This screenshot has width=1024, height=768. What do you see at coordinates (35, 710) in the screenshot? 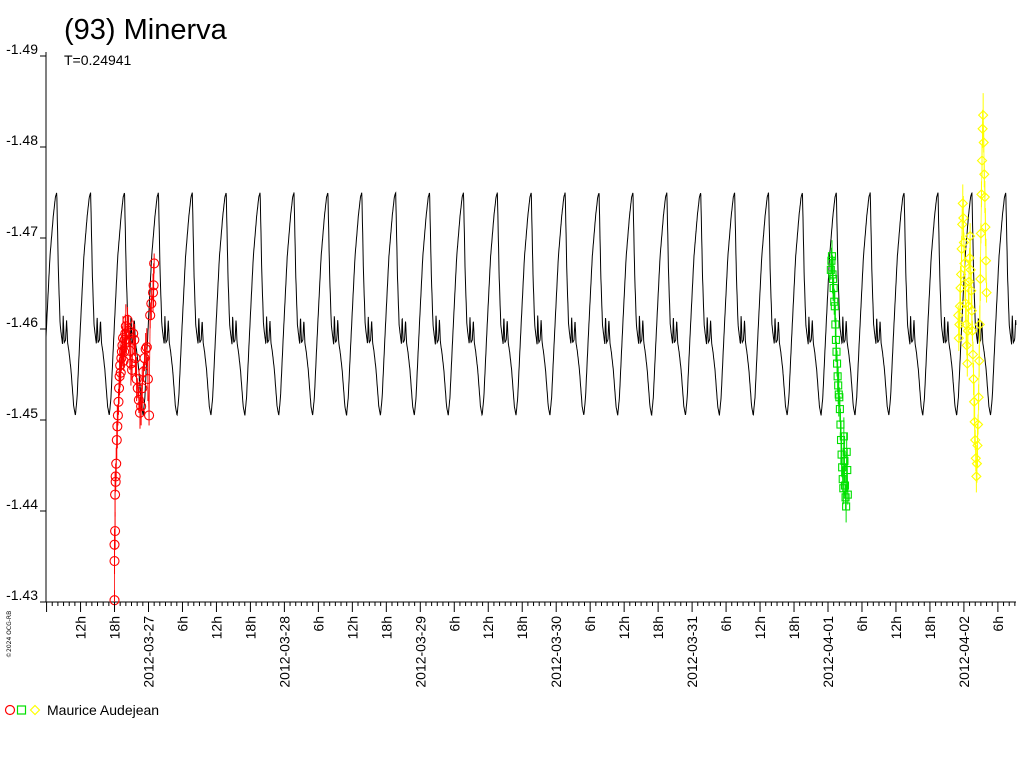
I see `legend-diamond-marker` at bounding box center [35, 710].